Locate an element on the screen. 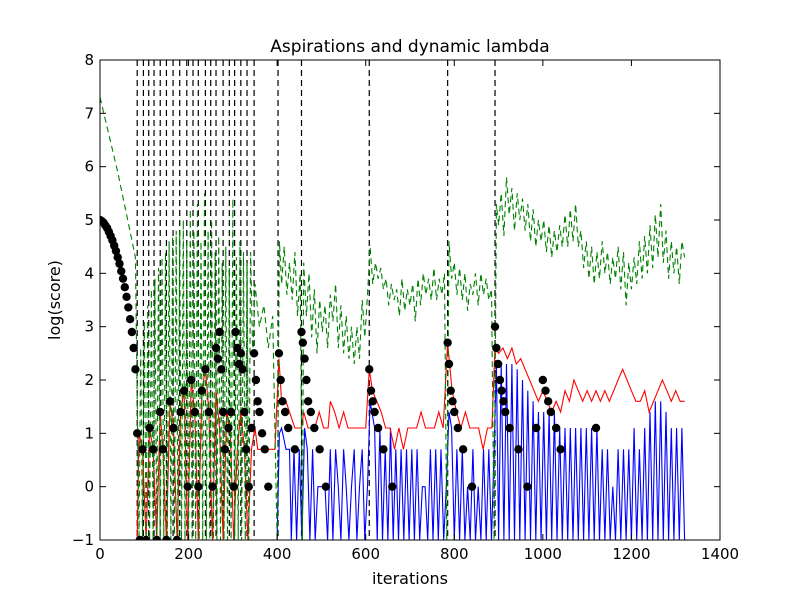 This screenshot has width=800, height=600. y-tick-label: −1 is located at coordinates (83, 540).